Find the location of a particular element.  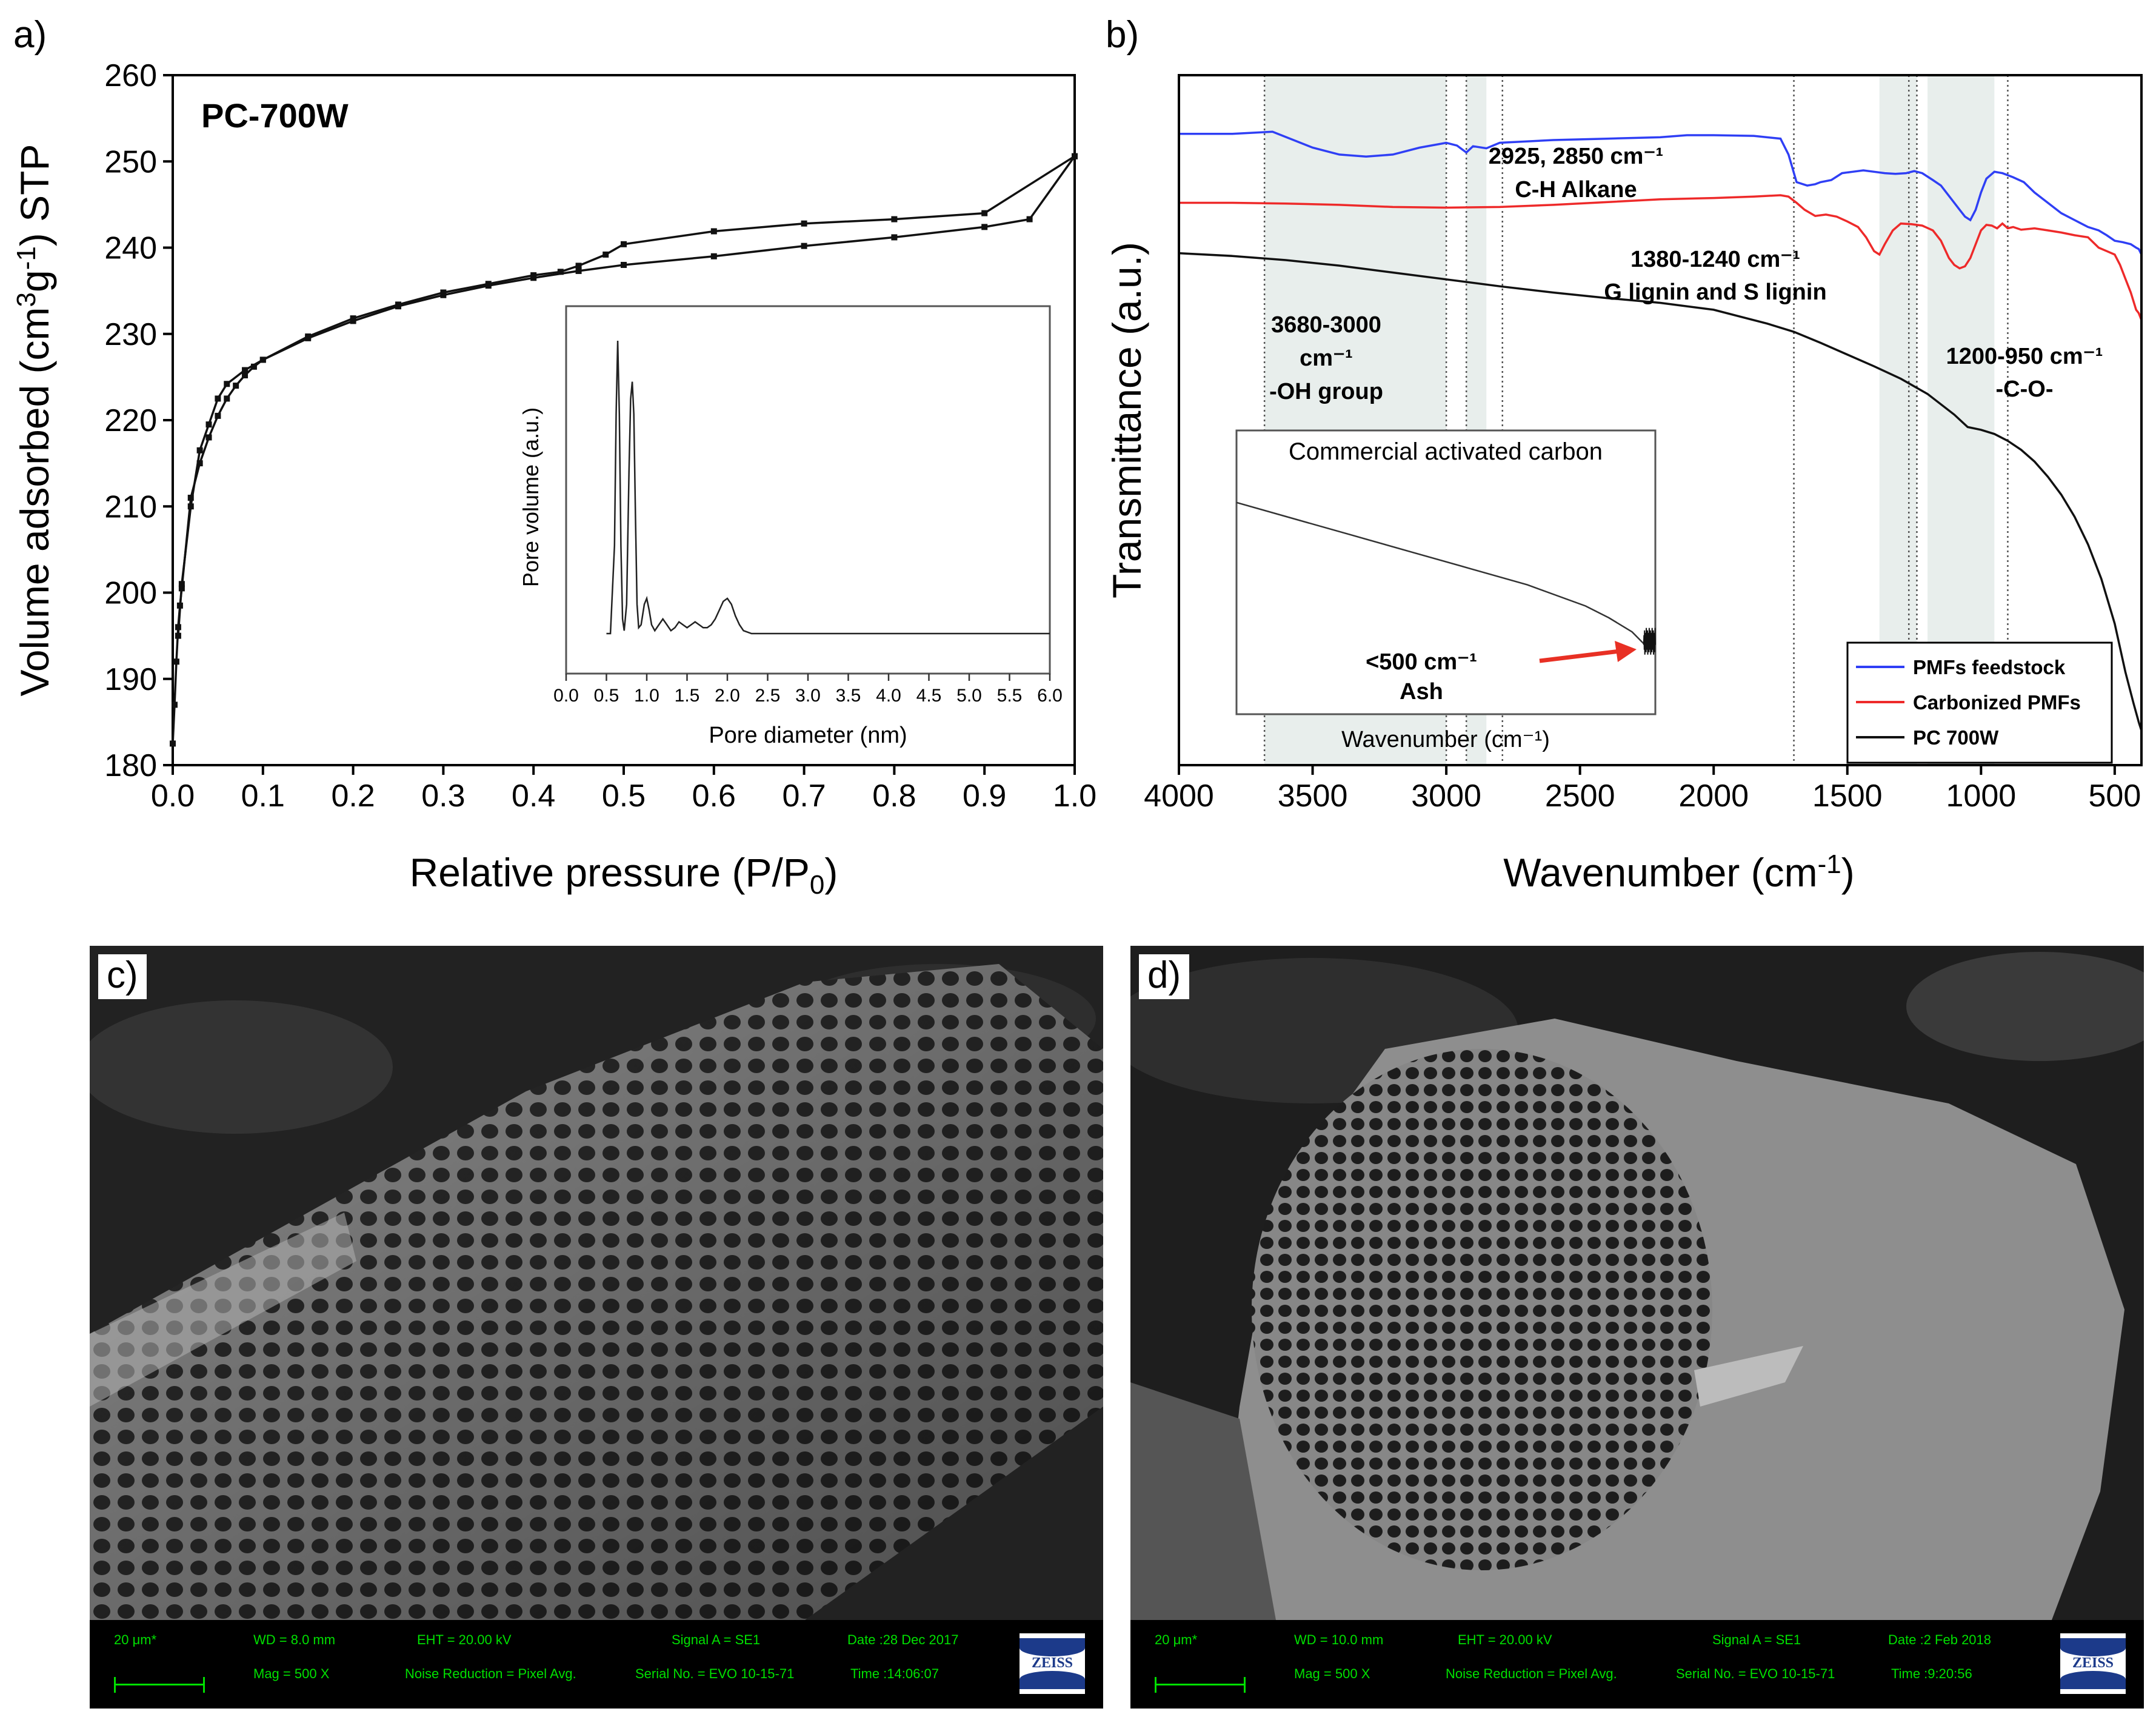

sem-d-mag: Mag = 500 X is located at coordinates (1332, 1673).